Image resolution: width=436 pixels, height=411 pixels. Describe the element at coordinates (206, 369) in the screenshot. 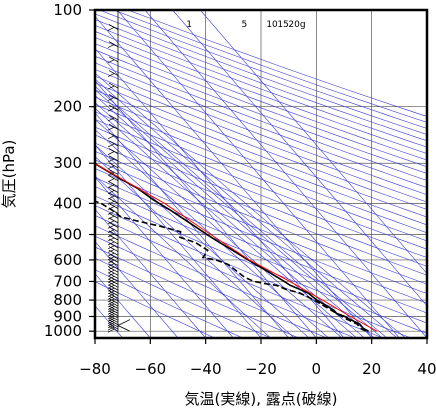

I see `x-tick-label: −40` at that location.